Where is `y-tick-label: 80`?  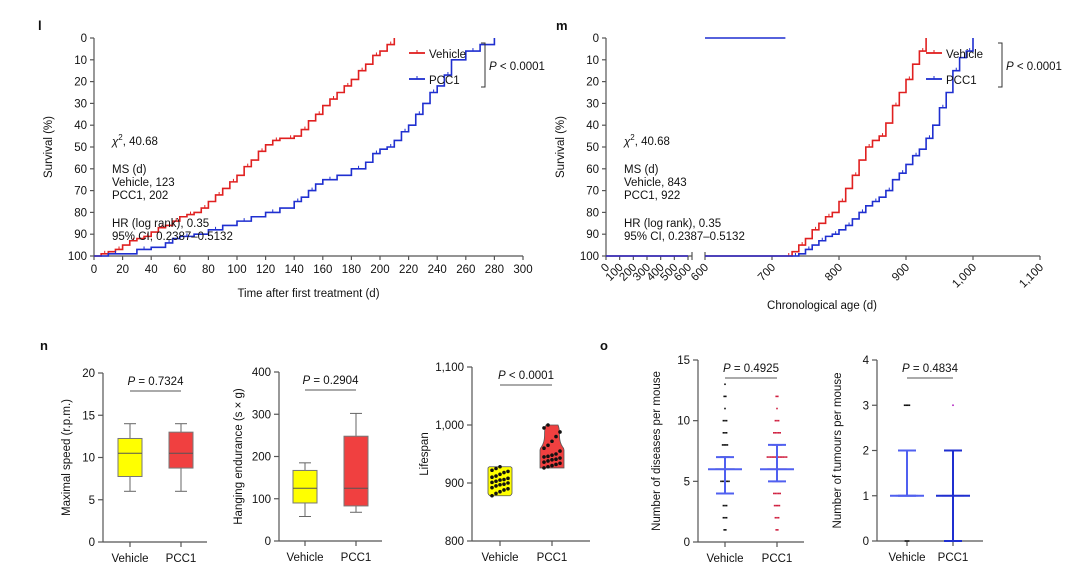 y-tick-label: 80 is located at coordinates (80, 213).